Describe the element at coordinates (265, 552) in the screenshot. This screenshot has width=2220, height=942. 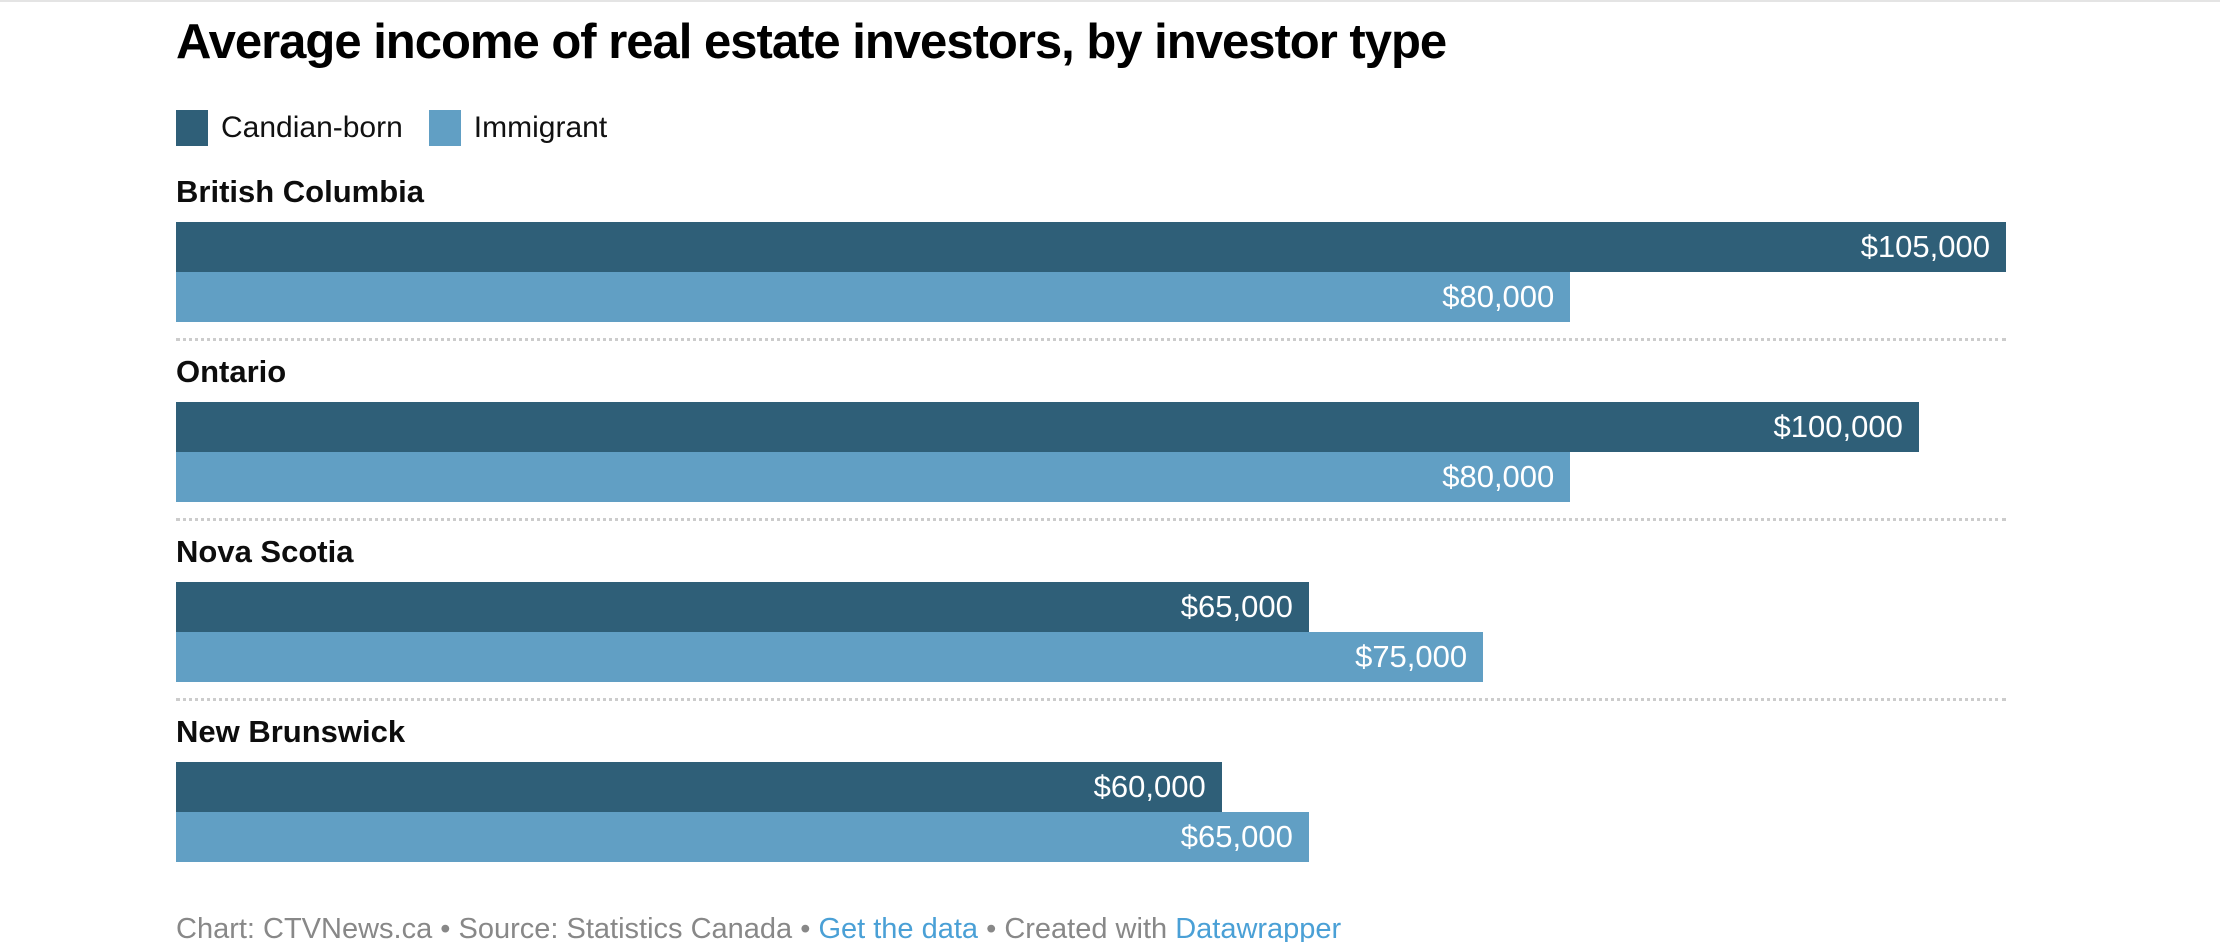
I see `category-label: Nova Scotia` at that location.